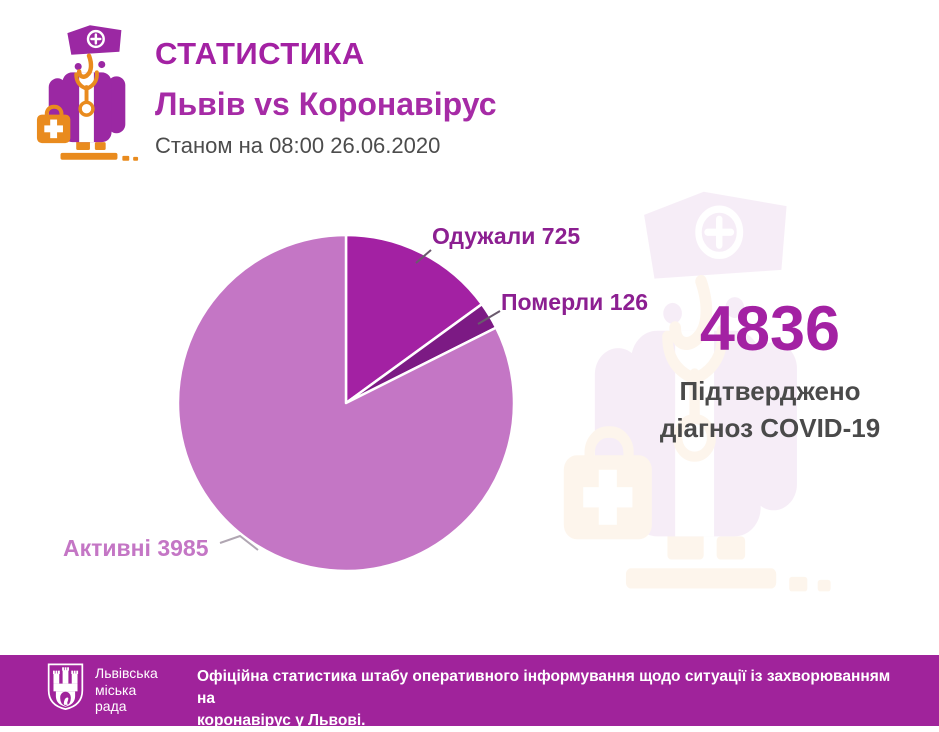 This screenshot has height=732, width=939. I want to click on pie-label-recovered: Одужали 725, so click(506, 236).